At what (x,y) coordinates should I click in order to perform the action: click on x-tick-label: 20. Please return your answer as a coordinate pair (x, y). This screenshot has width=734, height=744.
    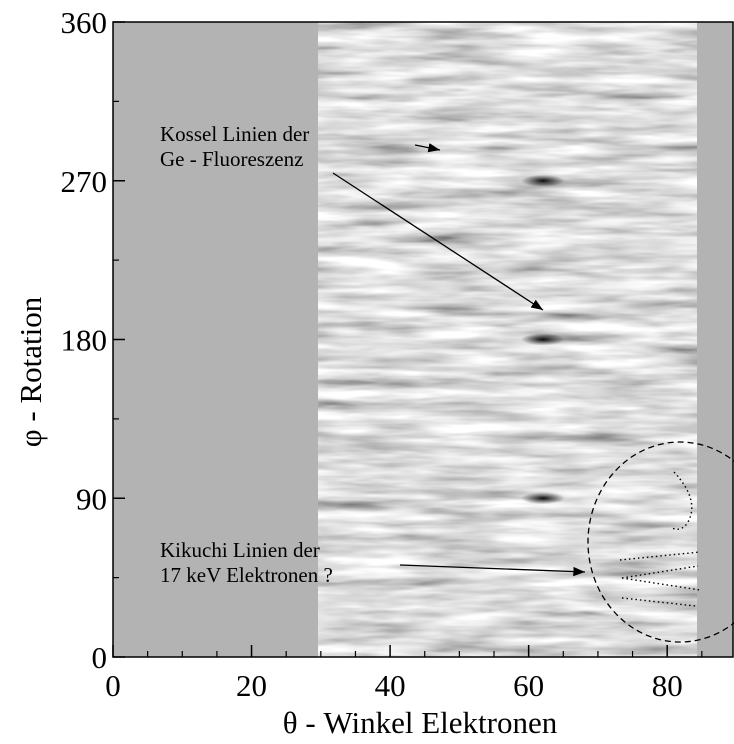
    Looking at the image, I should click on (251, 685).